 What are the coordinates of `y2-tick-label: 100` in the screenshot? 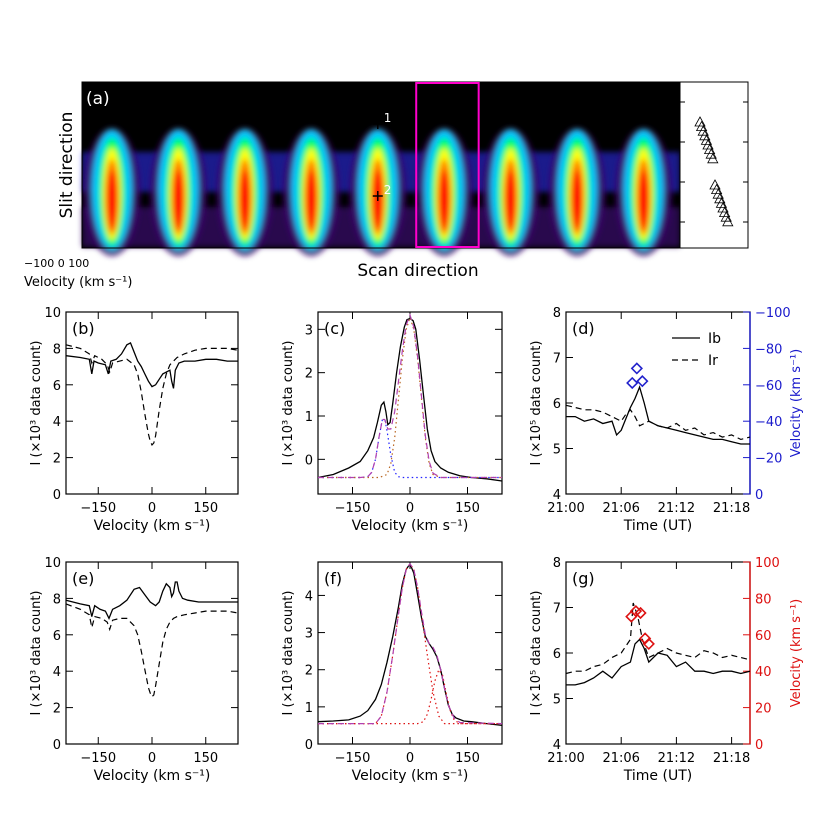 It's located at (767, 563).